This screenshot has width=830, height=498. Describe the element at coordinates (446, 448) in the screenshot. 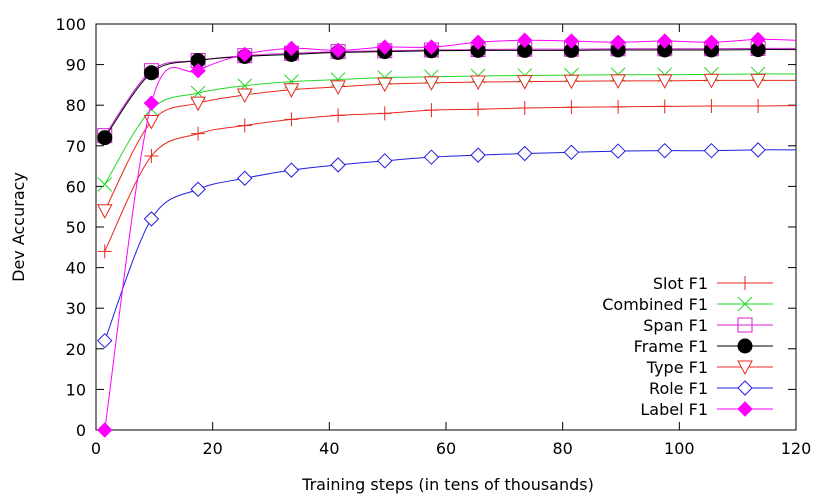

I see `x-tick-label: 60` at that location.